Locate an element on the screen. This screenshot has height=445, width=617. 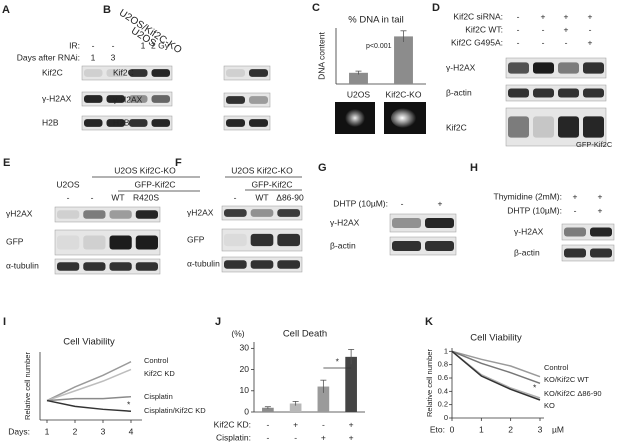
blot-label: Kif2C is located at coordinates (456, 127).